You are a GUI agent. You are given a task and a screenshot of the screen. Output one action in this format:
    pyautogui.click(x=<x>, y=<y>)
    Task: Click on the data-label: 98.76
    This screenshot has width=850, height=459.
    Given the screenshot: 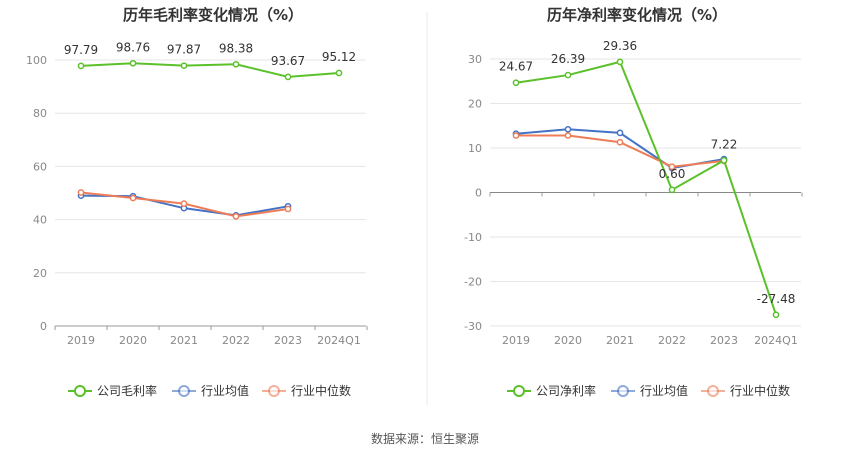 What is the action you would take?
    pyautogui.click(x=133, y=47)
    